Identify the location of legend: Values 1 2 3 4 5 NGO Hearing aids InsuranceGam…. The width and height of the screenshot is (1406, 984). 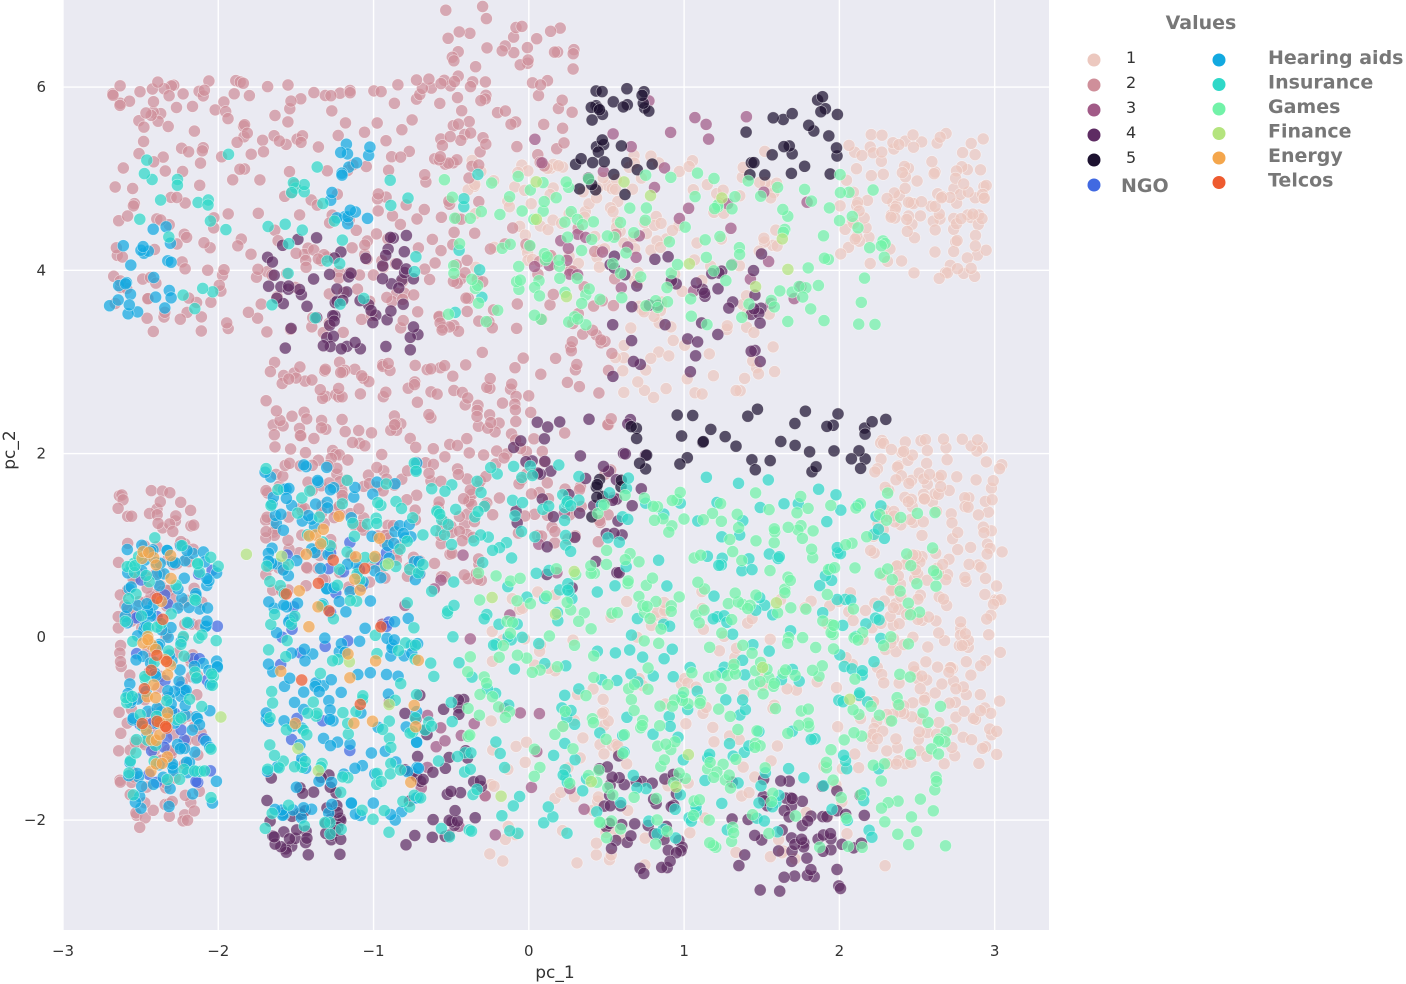
(1245, 104).